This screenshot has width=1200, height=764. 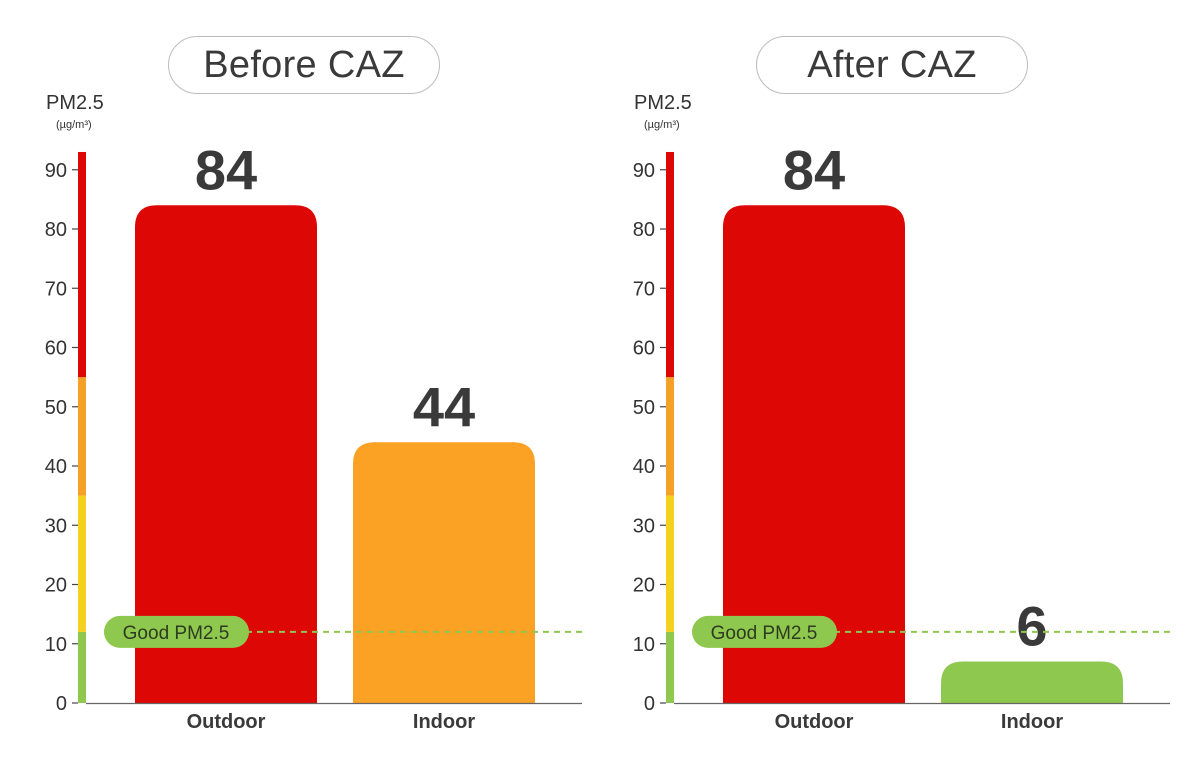 I want to click on data-label-indoor: 44, so click(x=444, y=406).